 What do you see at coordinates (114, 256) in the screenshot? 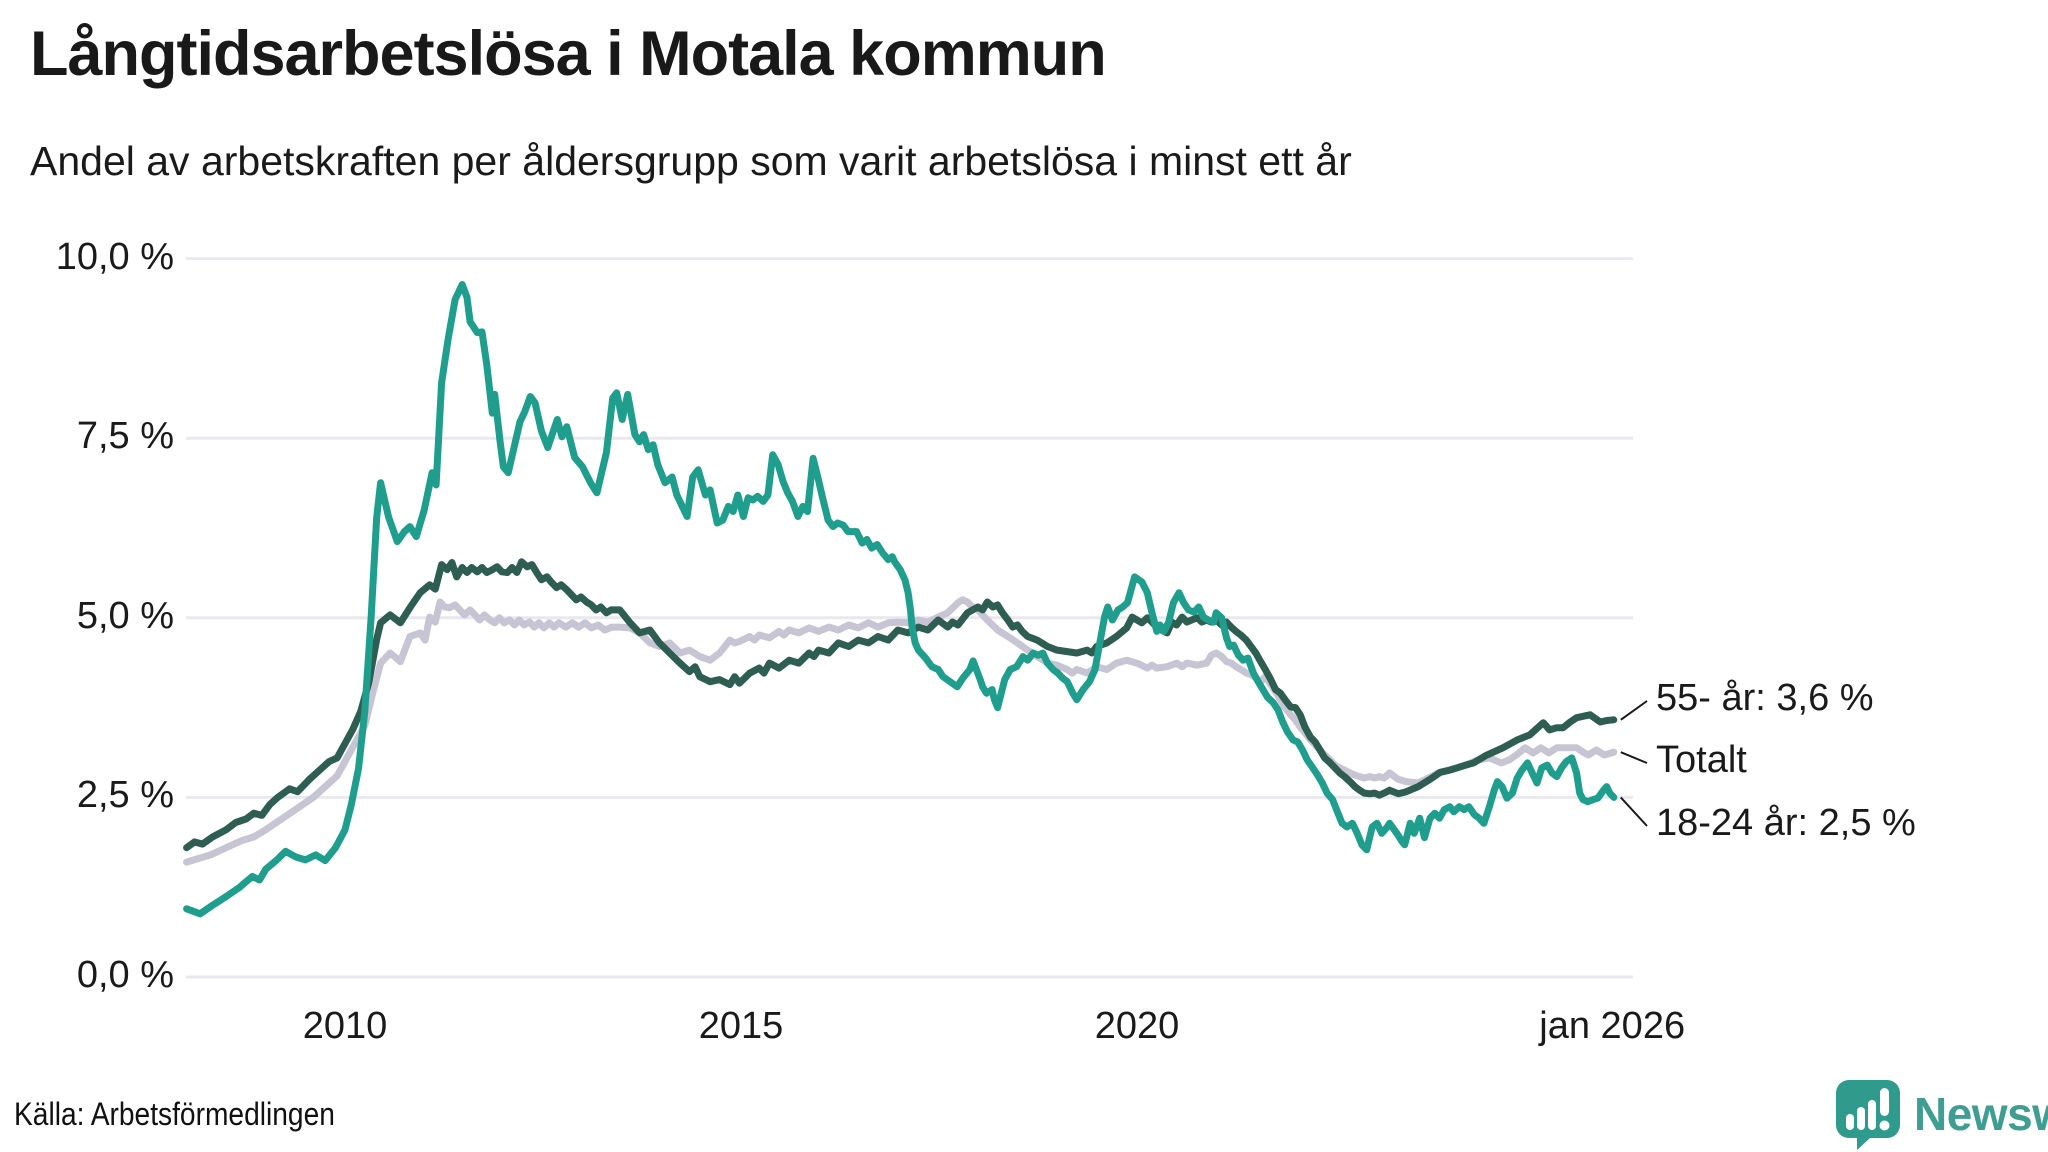
I see `y-axis-tick-label: 10,0 %` at bounding box center [114, 256].